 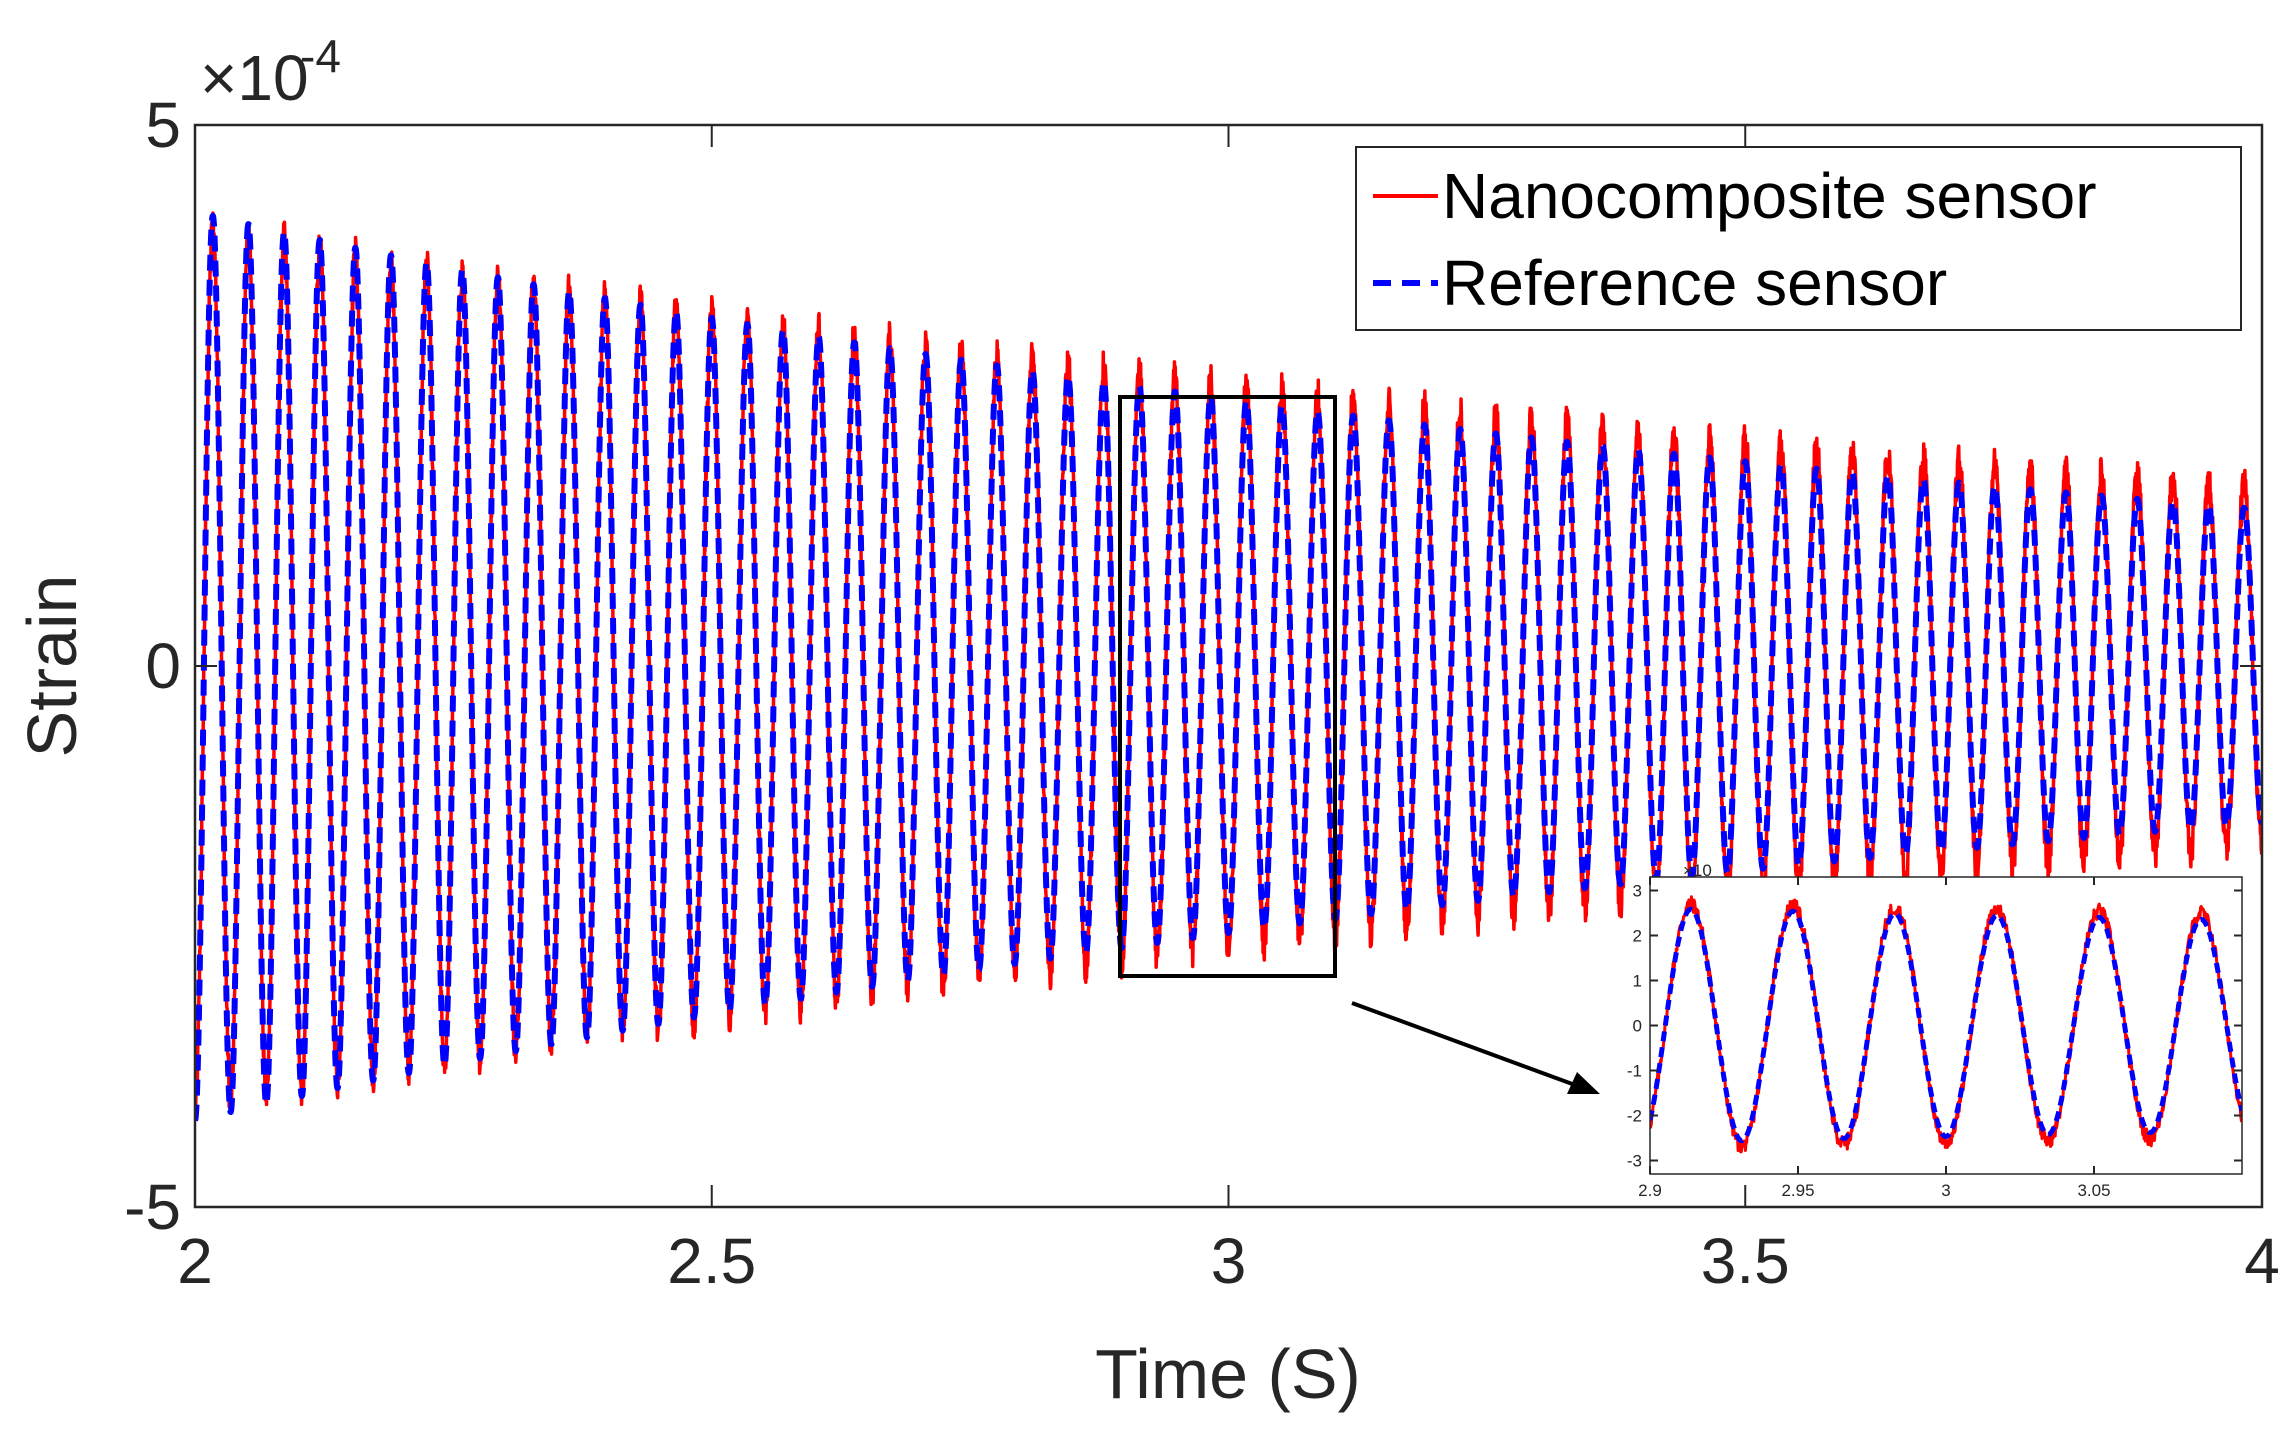 What do you see at coordinates (711, 1261) in the screenshot?
I see `x-tick-label: 2.5` at bounding box center [711, 1261].